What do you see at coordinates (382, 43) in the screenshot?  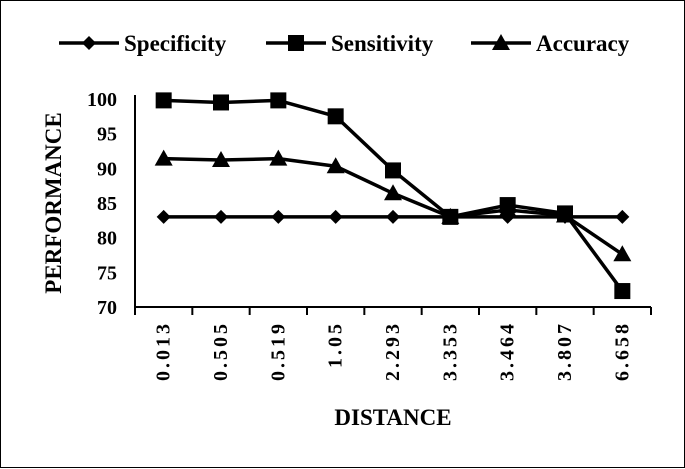 I see `legend-label: Sensitivity` at bounding box center [382, 43].